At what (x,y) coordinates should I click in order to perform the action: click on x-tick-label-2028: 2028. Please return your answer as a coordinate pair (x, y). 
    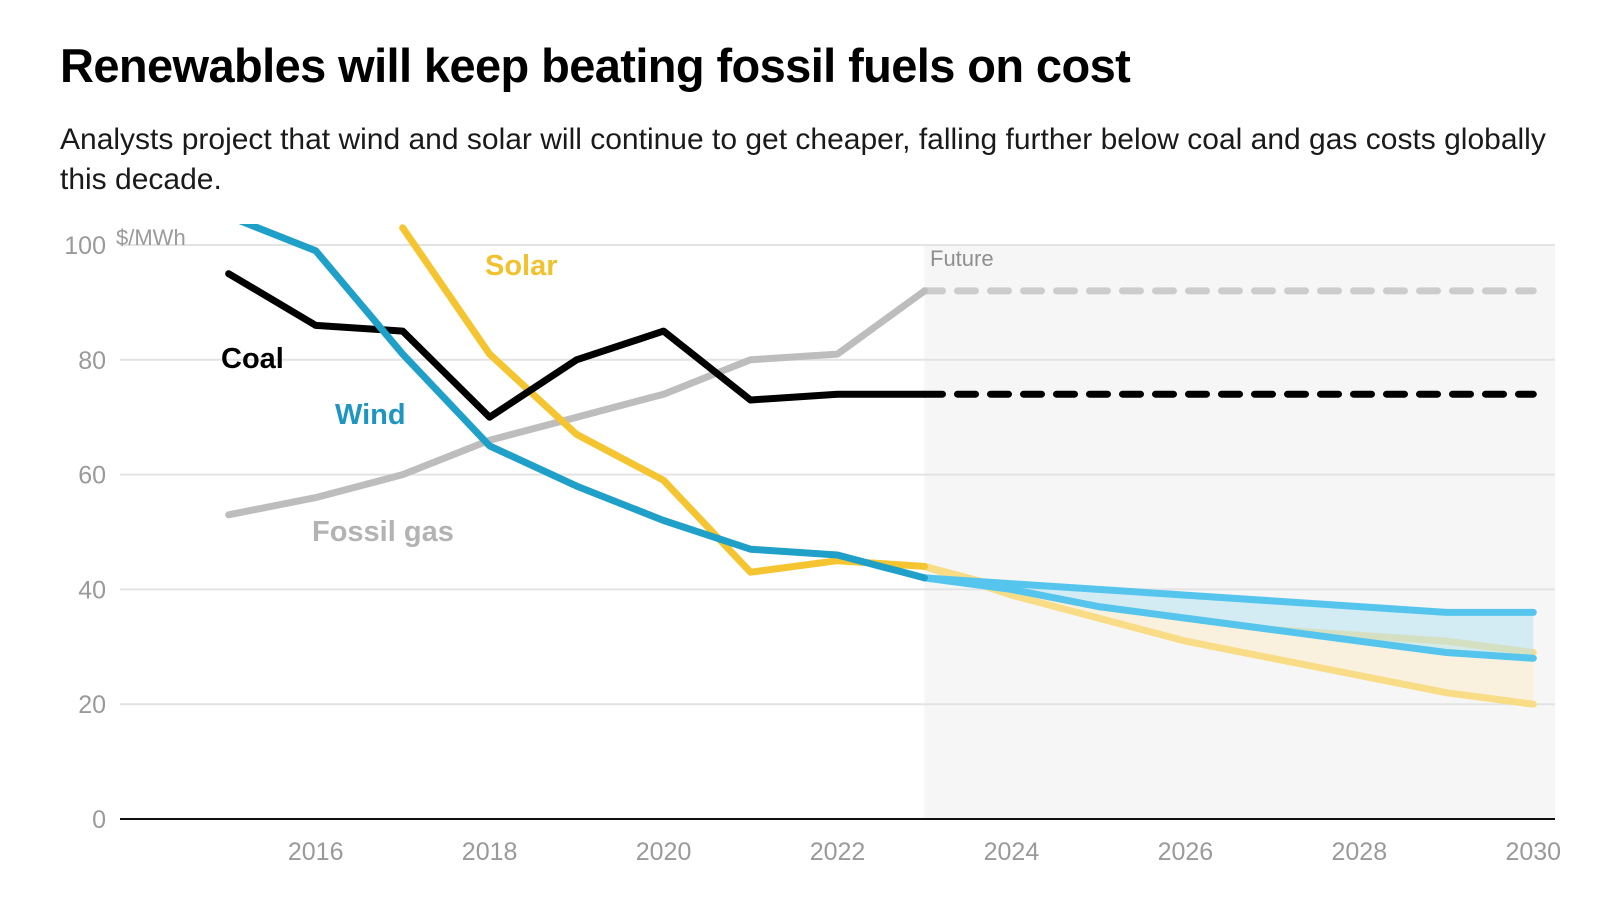
    Looking at the image, I should click on (1360, 852).